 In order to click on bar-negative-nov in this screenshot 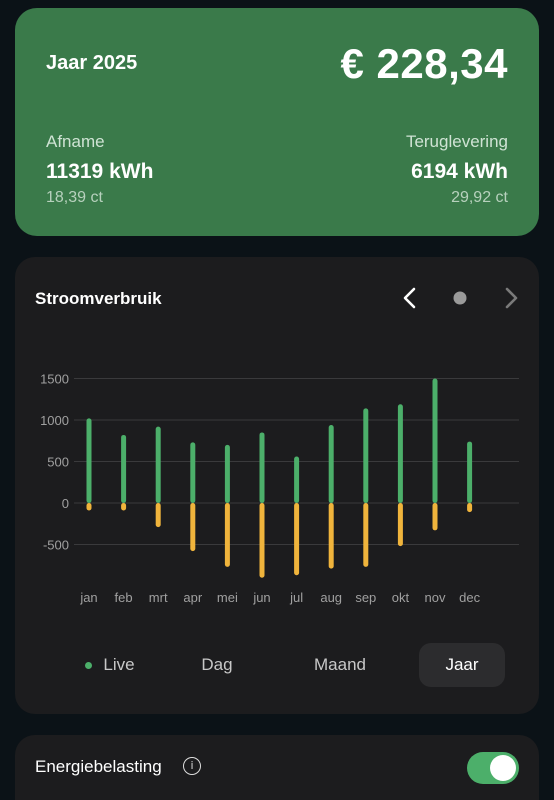, I will do `click(435, 517)`.